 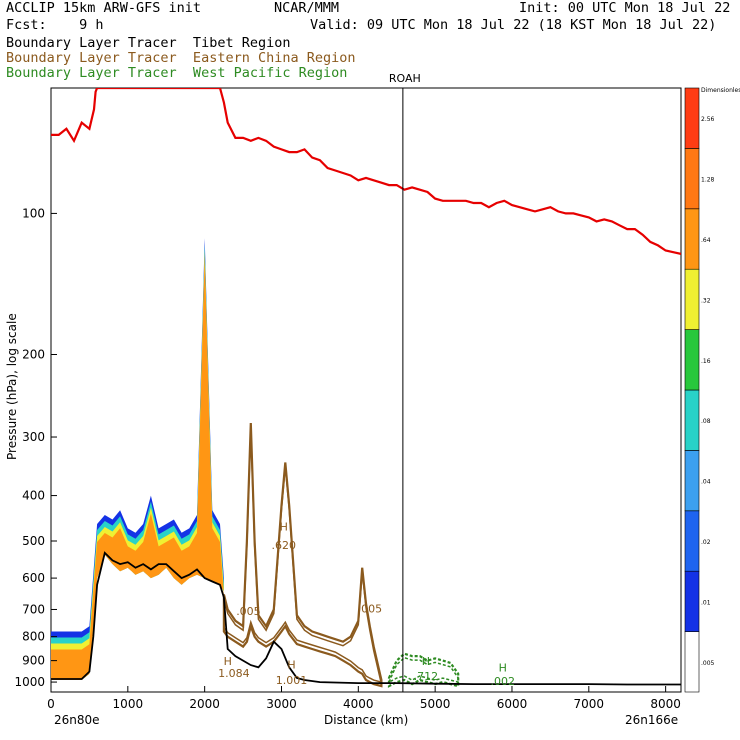 I want to click on colorbar-label: .02, so click(x=706, y=542).